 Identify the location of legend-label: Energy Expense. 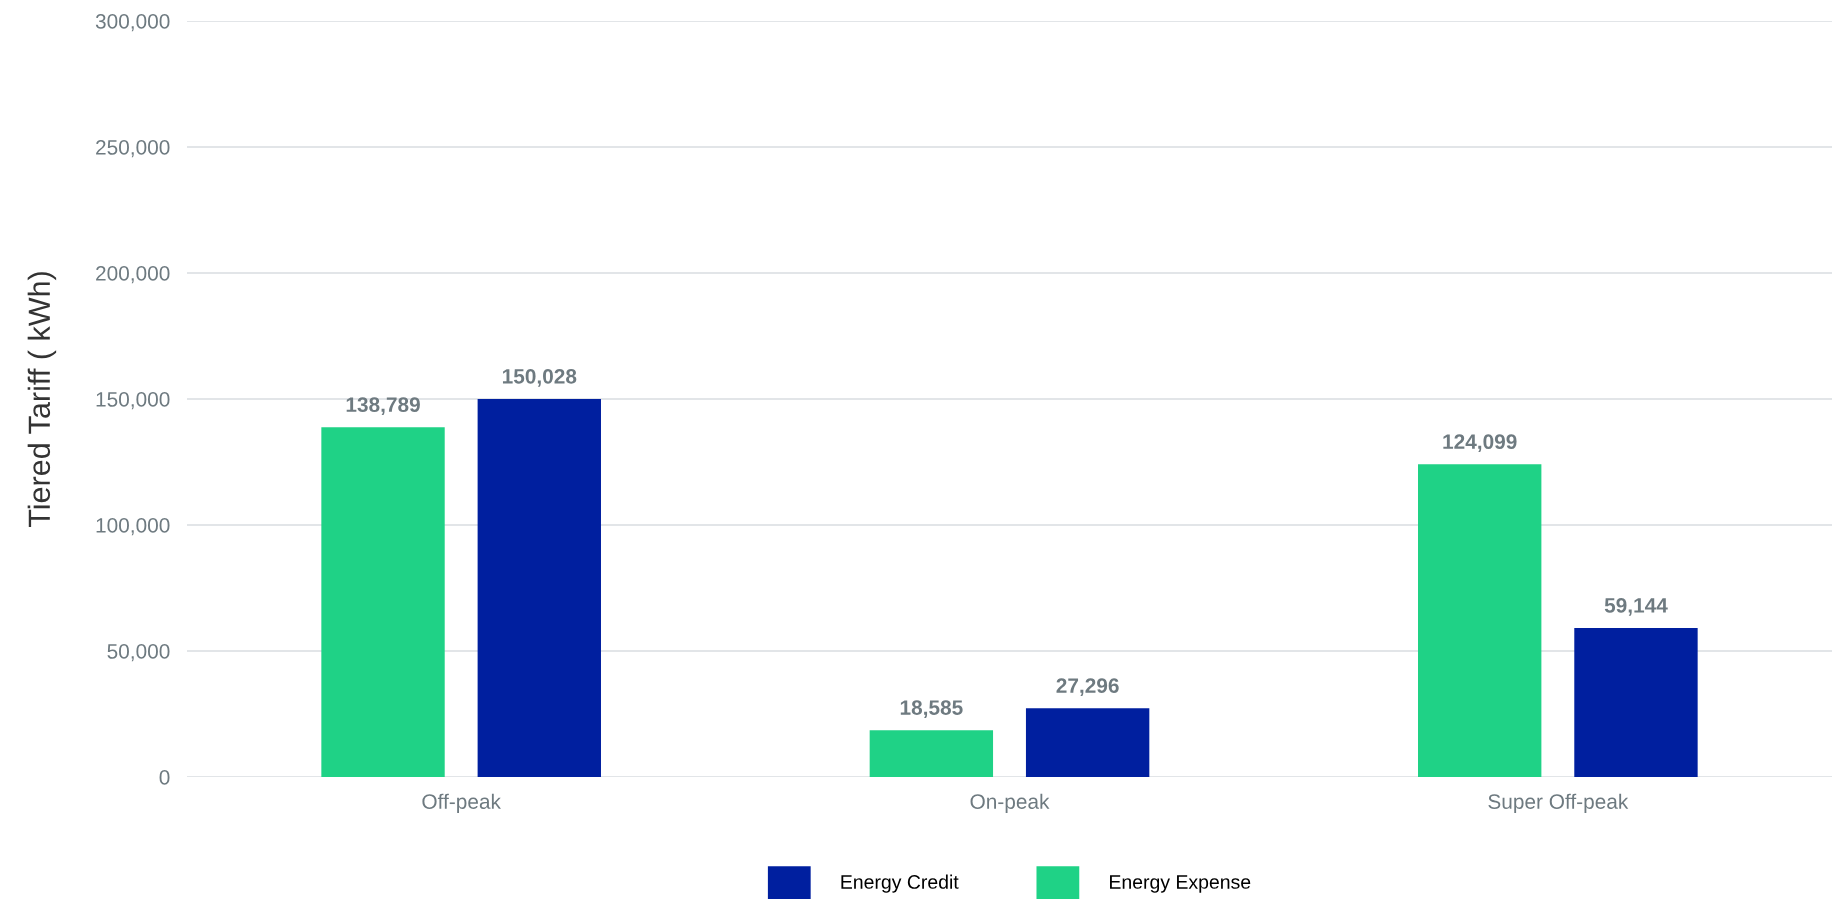
(1180, 884).